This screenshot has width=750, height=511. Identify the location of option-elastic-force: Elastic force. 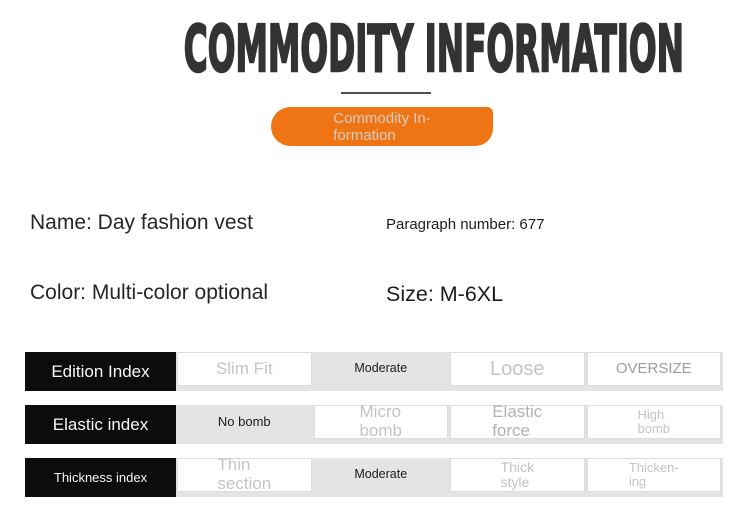
(517, 421).